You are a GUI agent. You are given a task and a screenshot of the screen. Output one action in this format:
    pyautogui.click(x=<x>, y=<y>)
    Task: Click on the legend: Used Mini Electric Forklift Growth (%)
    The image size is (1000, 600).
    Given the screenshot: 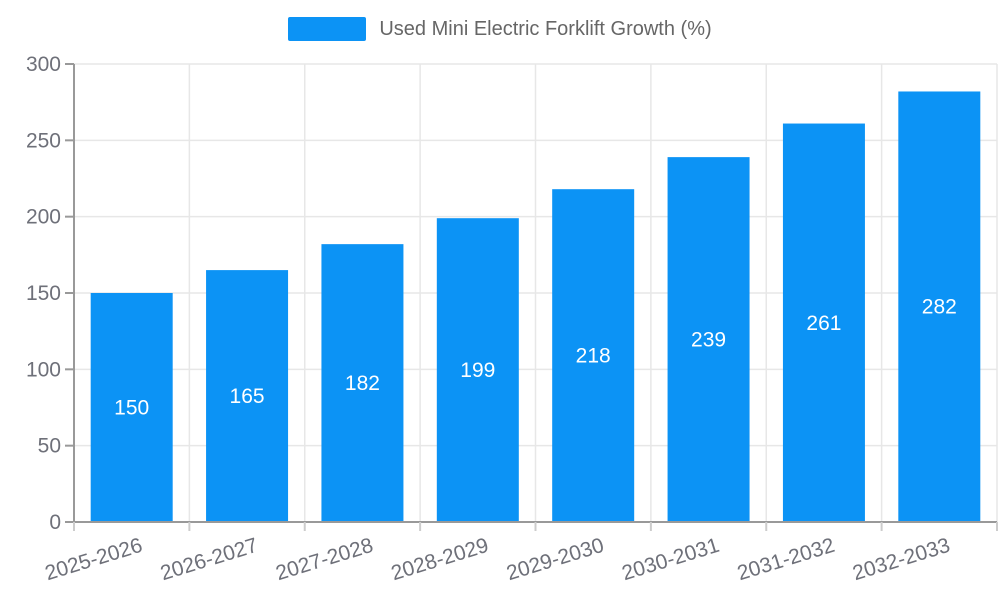 What is the action you would take?
    pyautogui.click(x=500, y=29)
    